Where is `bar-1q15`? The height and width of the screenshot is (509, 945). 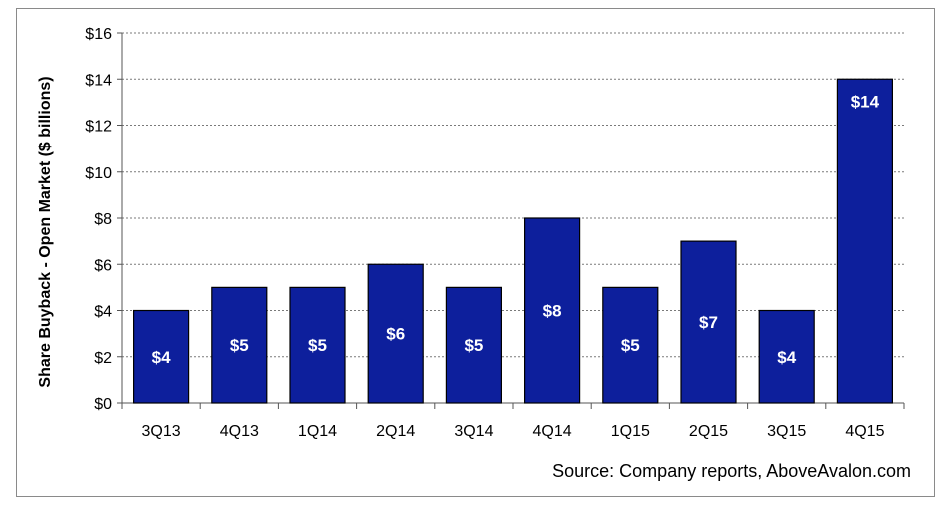 bar-1q15 is located at coordinates (630, 345).